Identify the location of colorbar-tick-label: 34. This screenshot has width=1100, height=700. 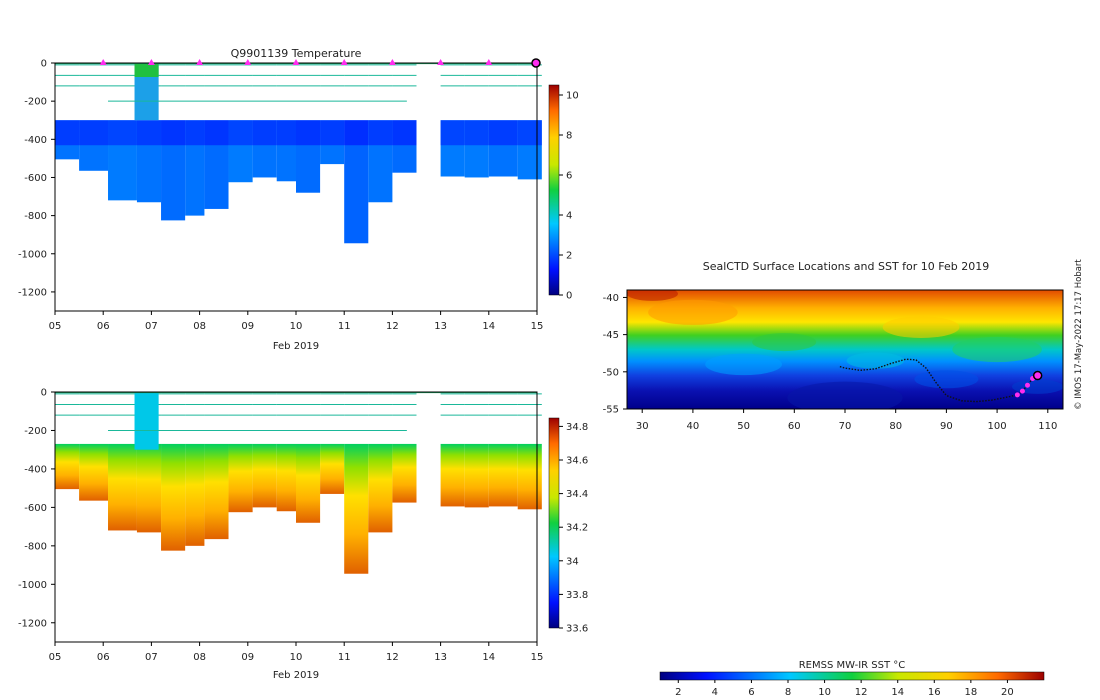
(572, 561).